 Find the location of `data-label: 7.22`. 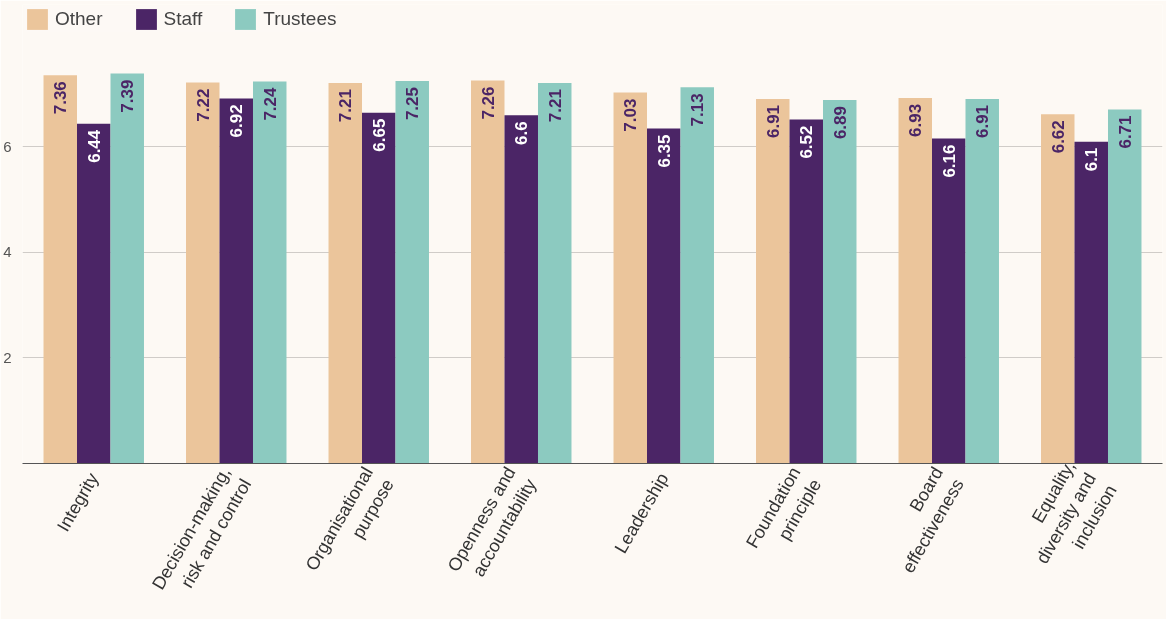

data-label: 7.22 is located at coordinates (203, 105).